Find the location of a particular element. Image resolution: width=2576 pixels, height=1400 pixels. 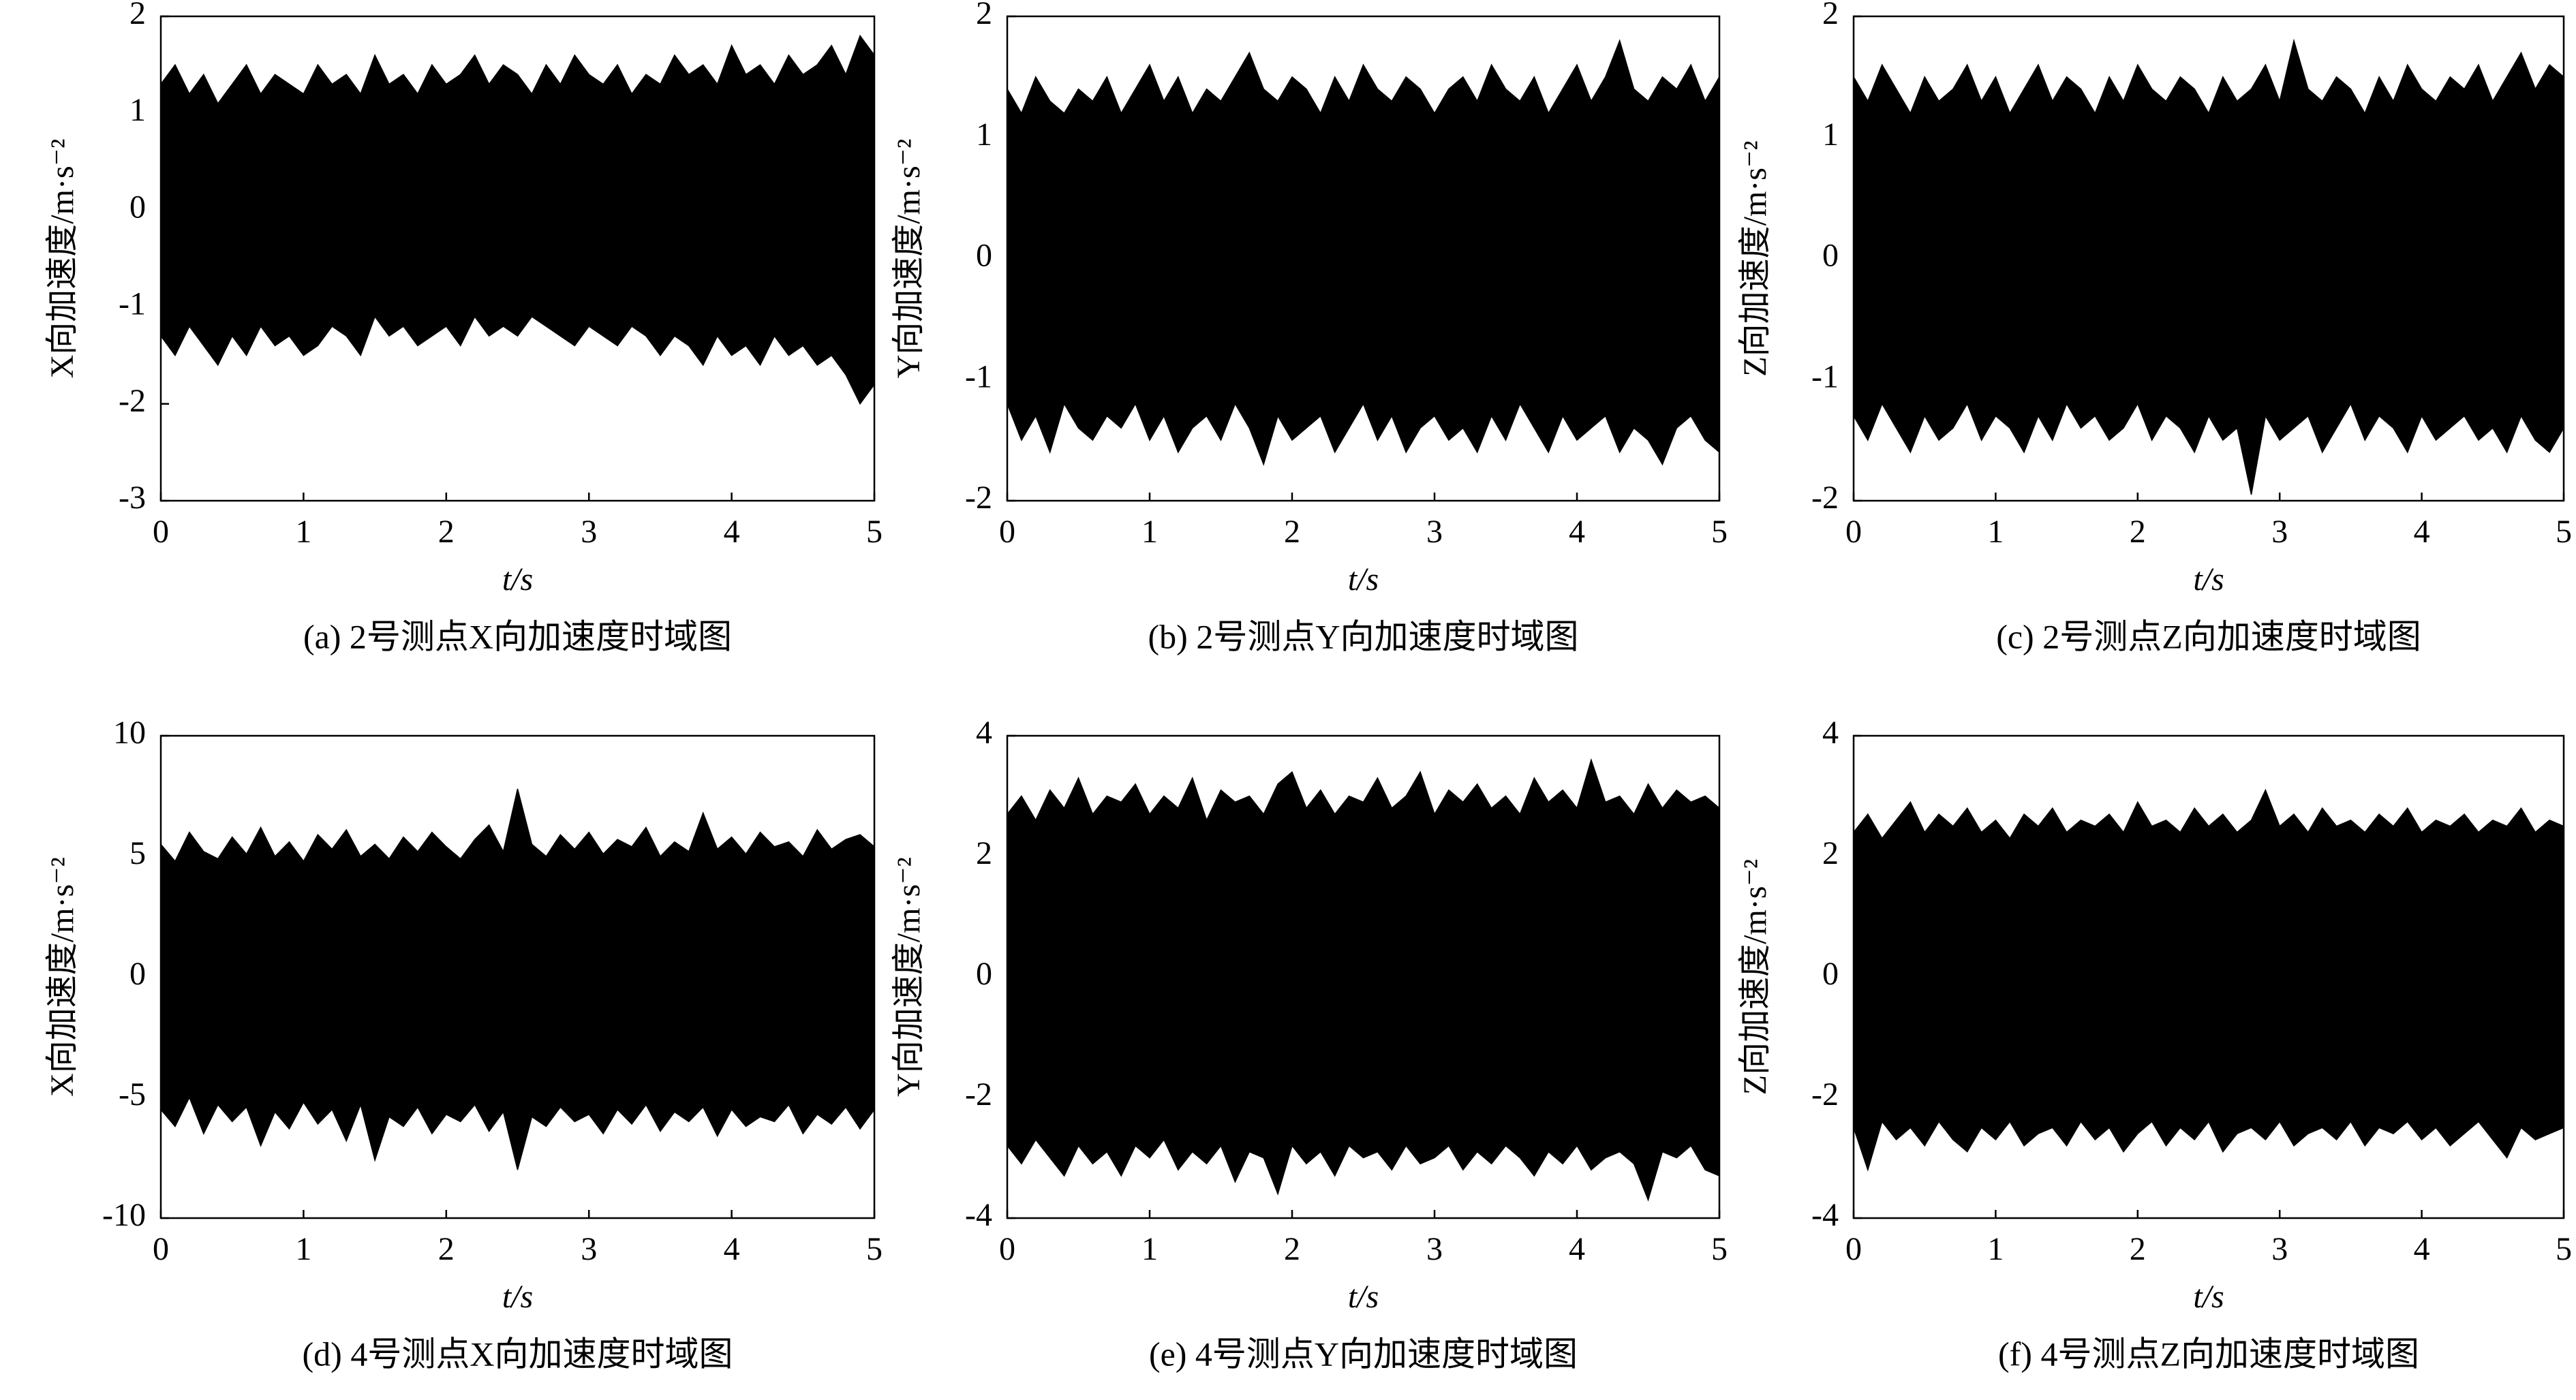

panel-caption: (f) 4号测点Z向加速度时域图 is located at coordinates (2208, 1354).